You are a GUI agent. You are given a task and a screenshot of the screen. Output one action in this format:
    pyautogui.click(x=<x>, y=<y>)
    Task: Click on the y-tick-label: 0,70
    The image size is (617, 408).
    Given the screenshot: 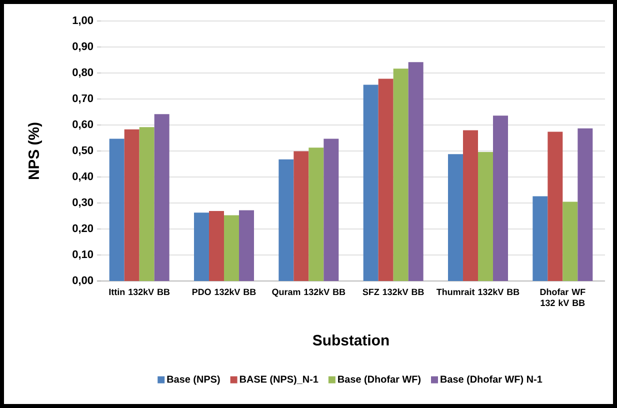 What is the action you would take?
    pyautogui.click(x=83, y=99)
    